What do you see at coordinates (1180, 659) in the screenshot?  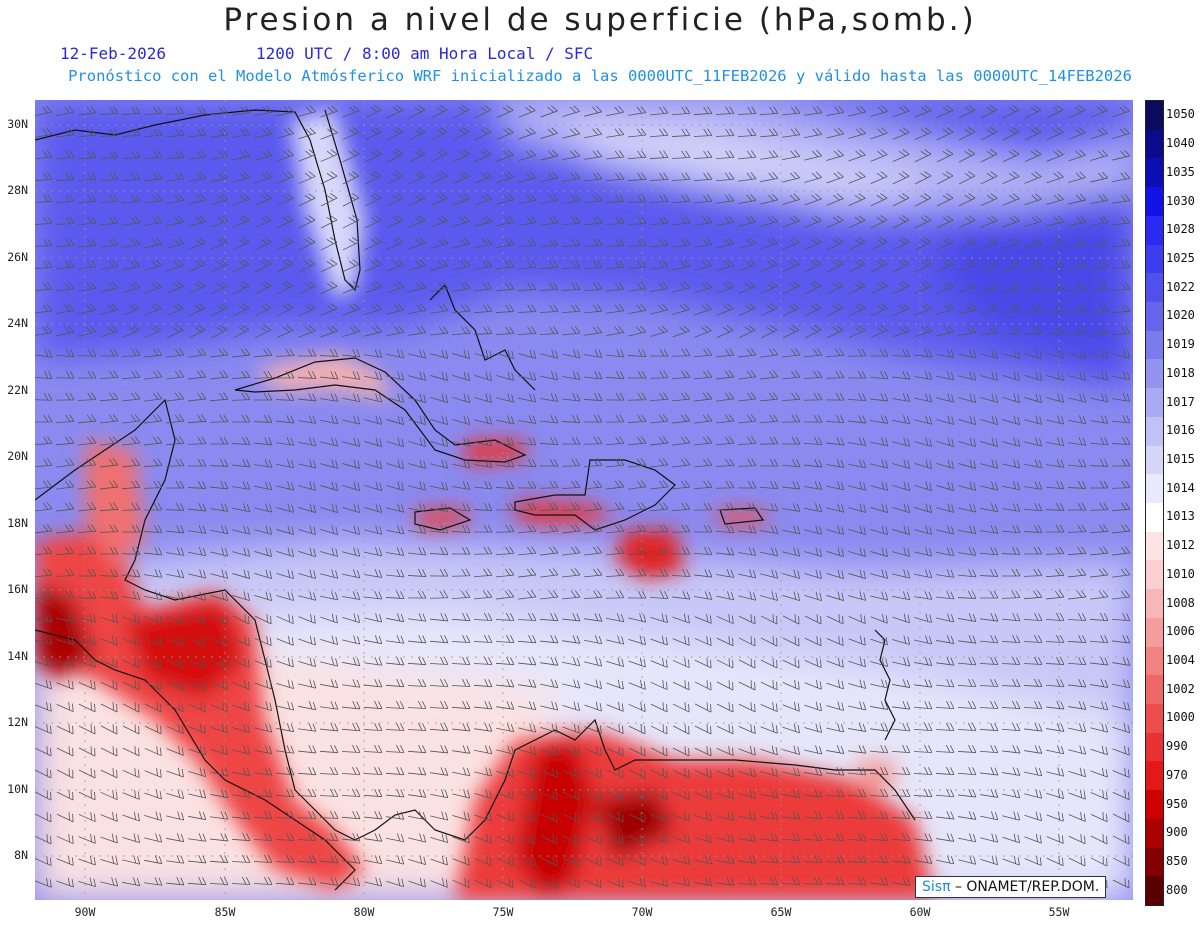 I see `colorbar-label: 1004` at bounding box center [1180, 659].